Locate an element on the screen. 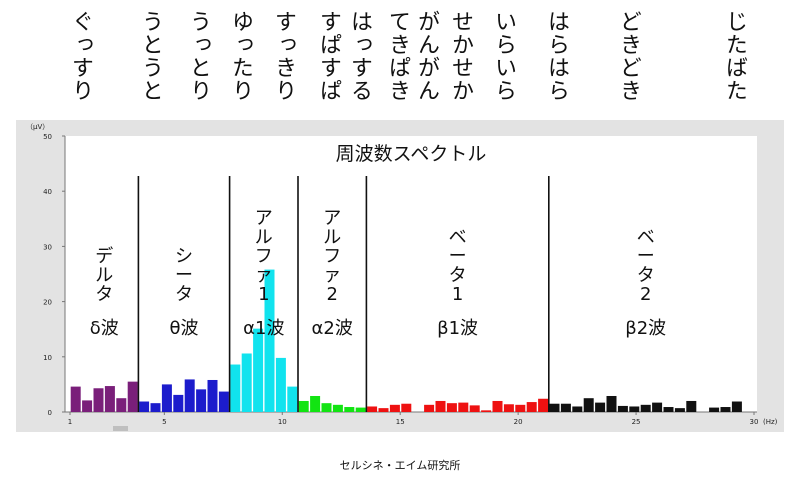  band-name-char: シ is located at coordinates (184, 256).